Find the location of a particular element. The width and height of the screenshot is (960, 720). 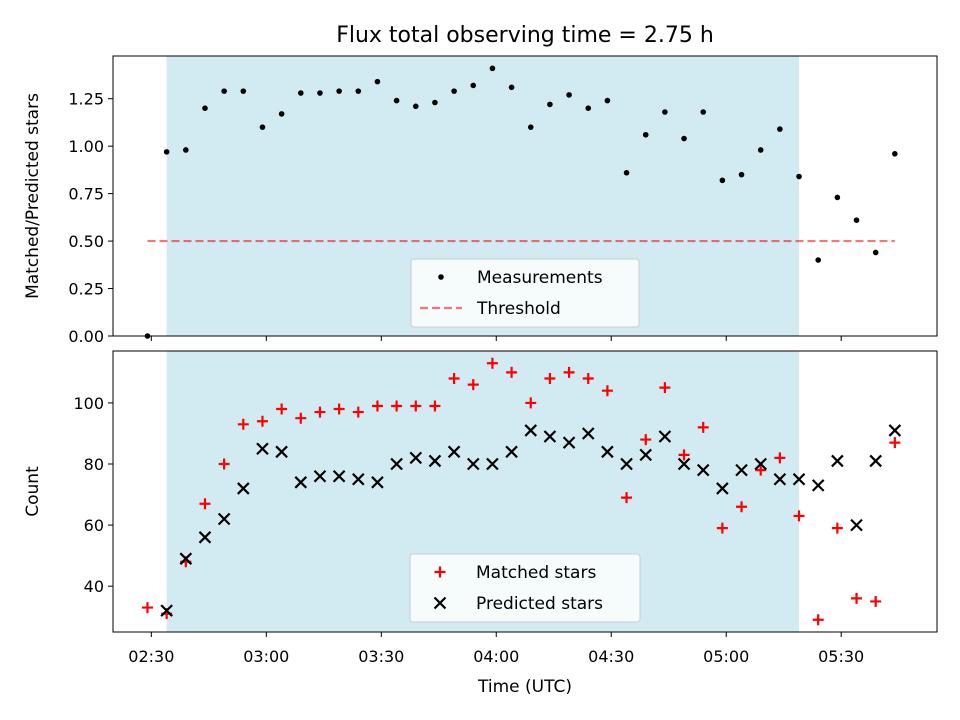

y-tick-label: 1.00 is located at coordinates (86, 146).